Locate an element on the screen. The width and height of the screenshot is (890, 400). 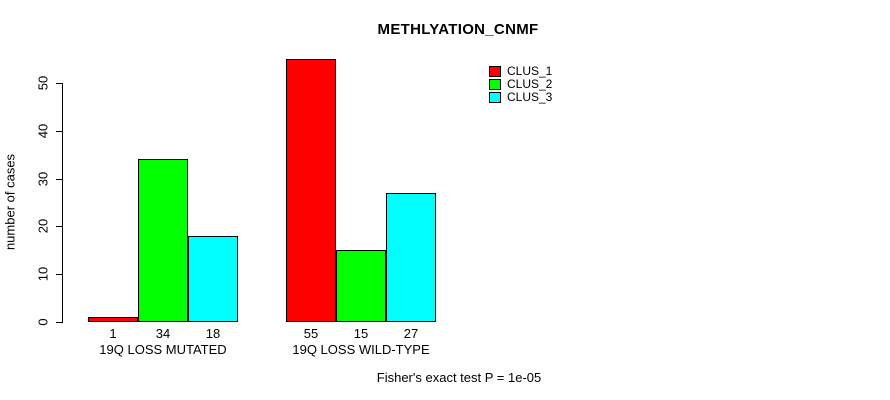
y-axis-line is located at coordinates (62, 203).